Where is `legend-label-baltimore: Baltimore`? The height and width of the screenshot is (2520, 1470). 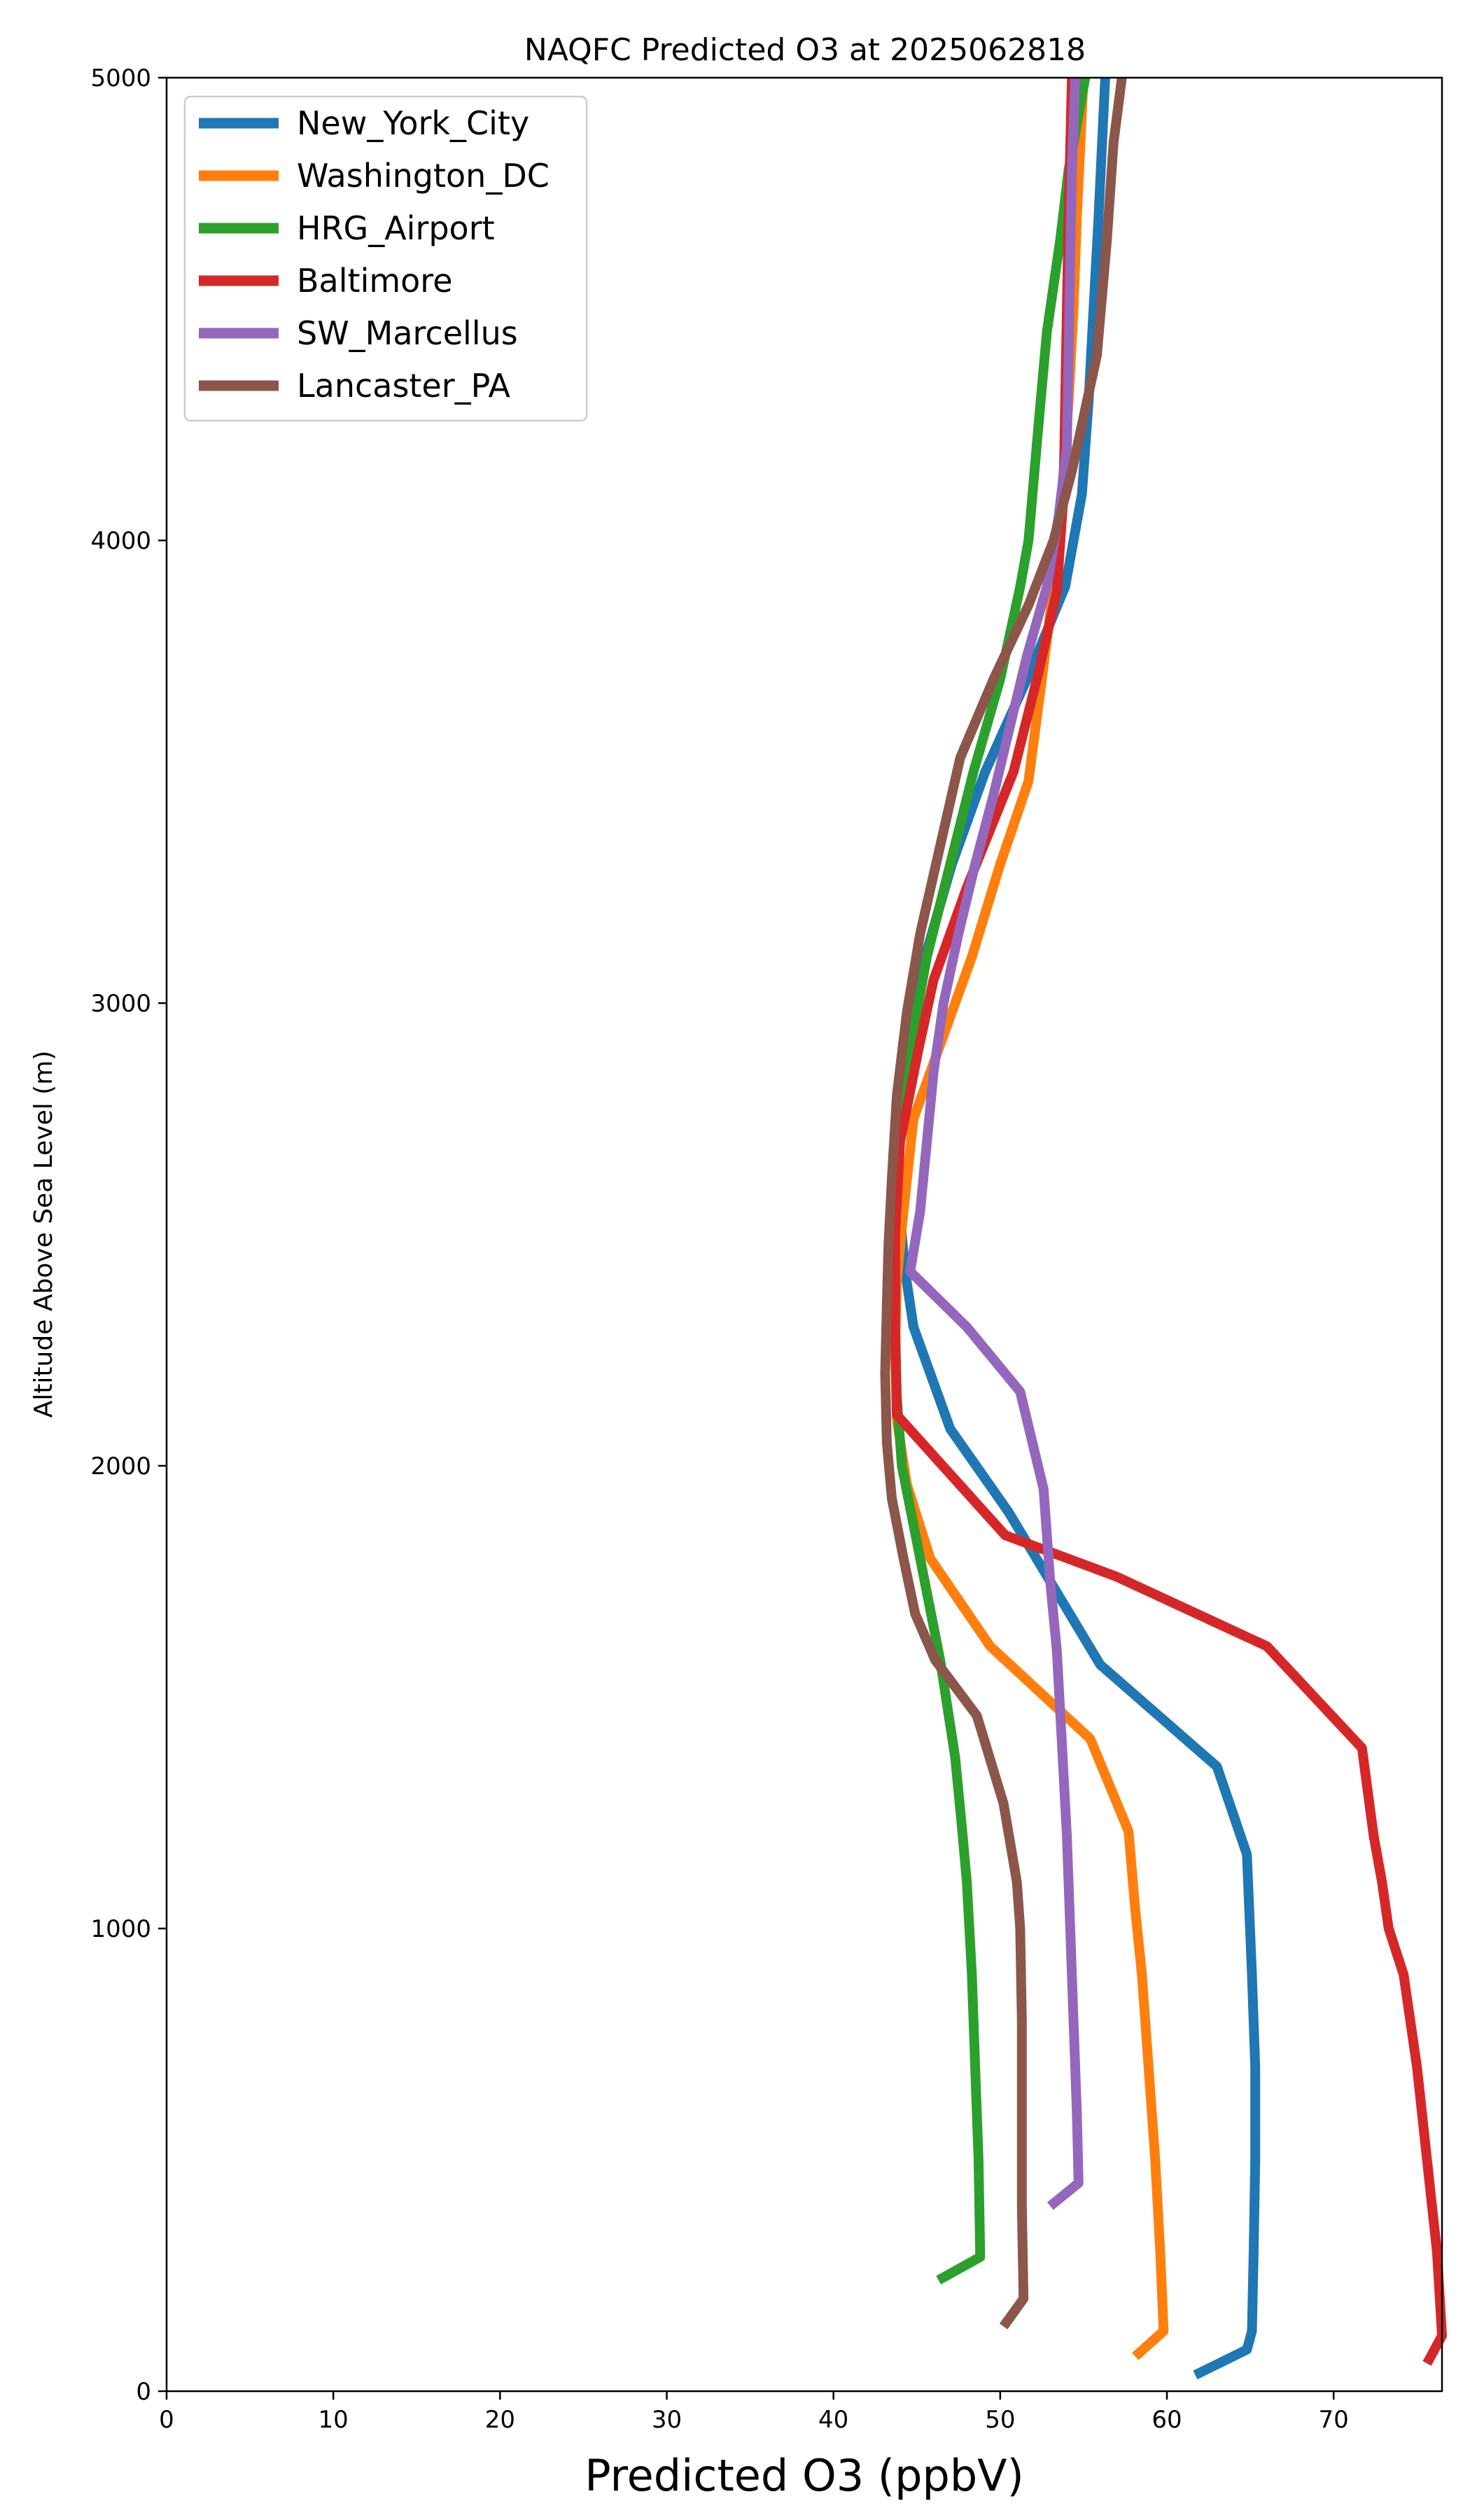
legend-label-baltimore: Baltimore is located at coordinates (375, 281).